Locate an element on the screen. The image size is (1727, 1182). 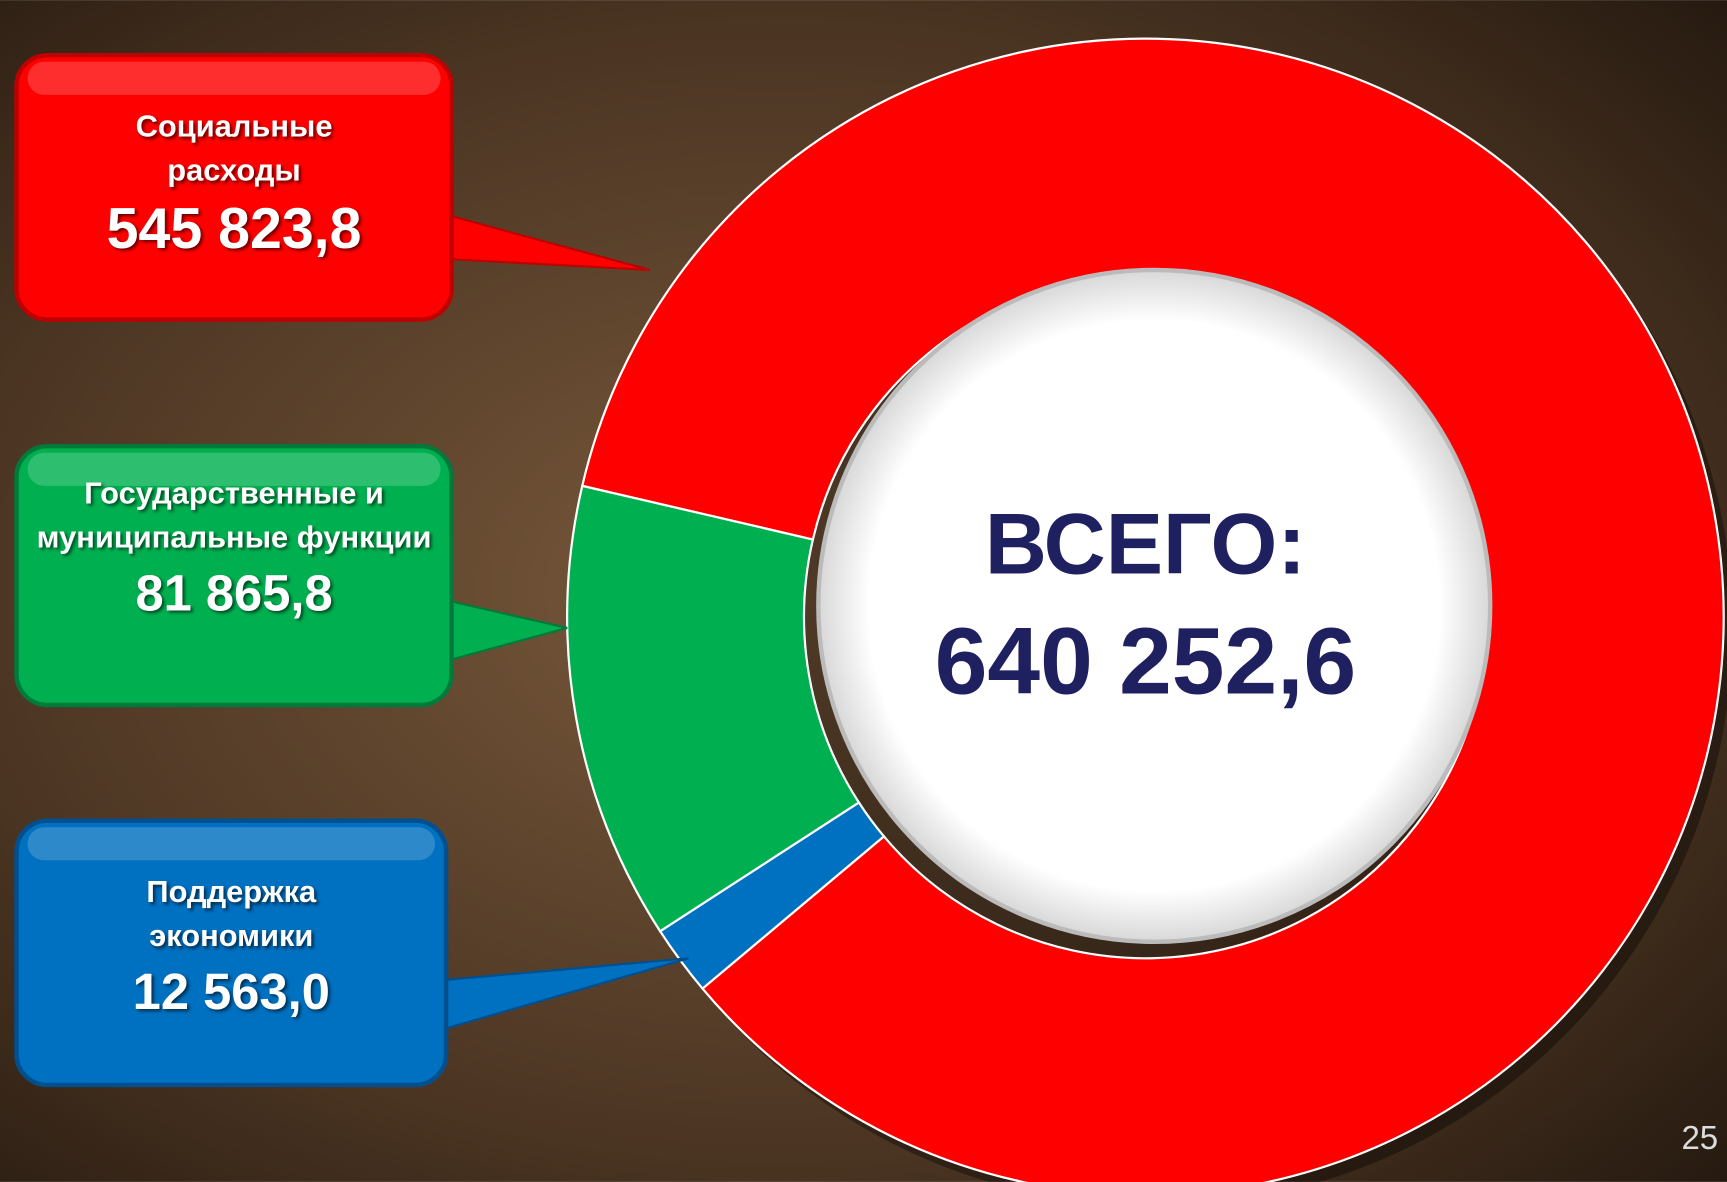
category-label: Социальные расходы is located at coordinates (234, 148).